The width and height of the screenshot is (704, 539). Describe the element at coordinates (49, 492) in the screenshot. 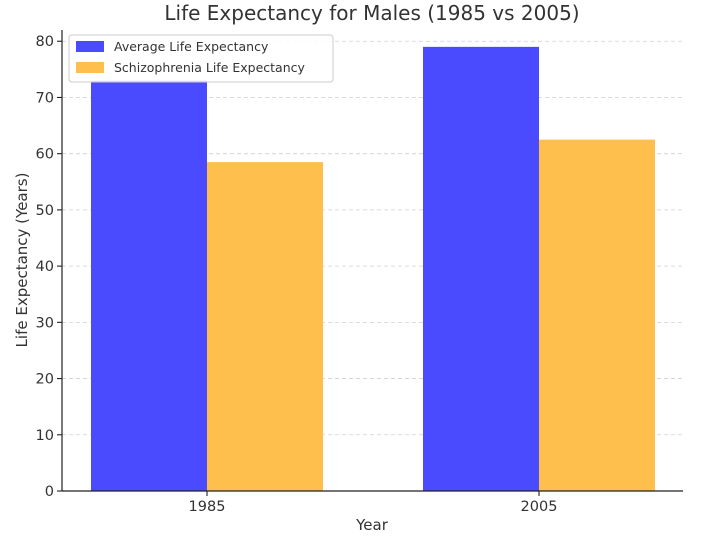

I see `y-tick-label: 0` at that location.